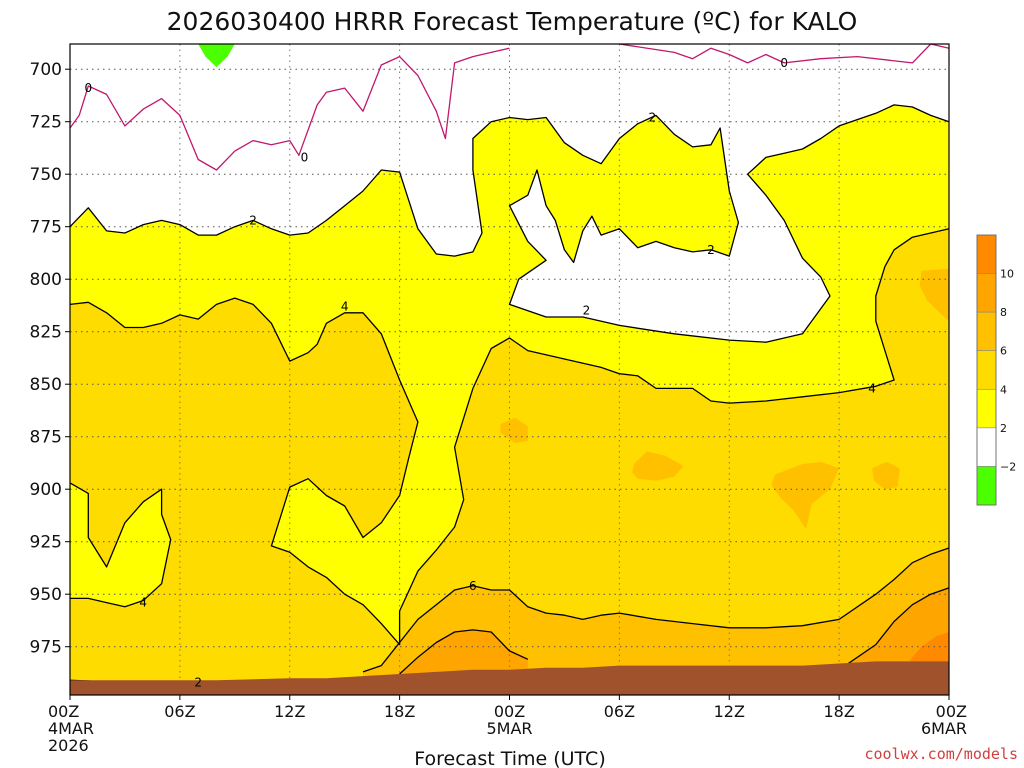 This screenshot has width=1024, height=768. I want to click on y-tick-label-850: 850, so click(46, 385).